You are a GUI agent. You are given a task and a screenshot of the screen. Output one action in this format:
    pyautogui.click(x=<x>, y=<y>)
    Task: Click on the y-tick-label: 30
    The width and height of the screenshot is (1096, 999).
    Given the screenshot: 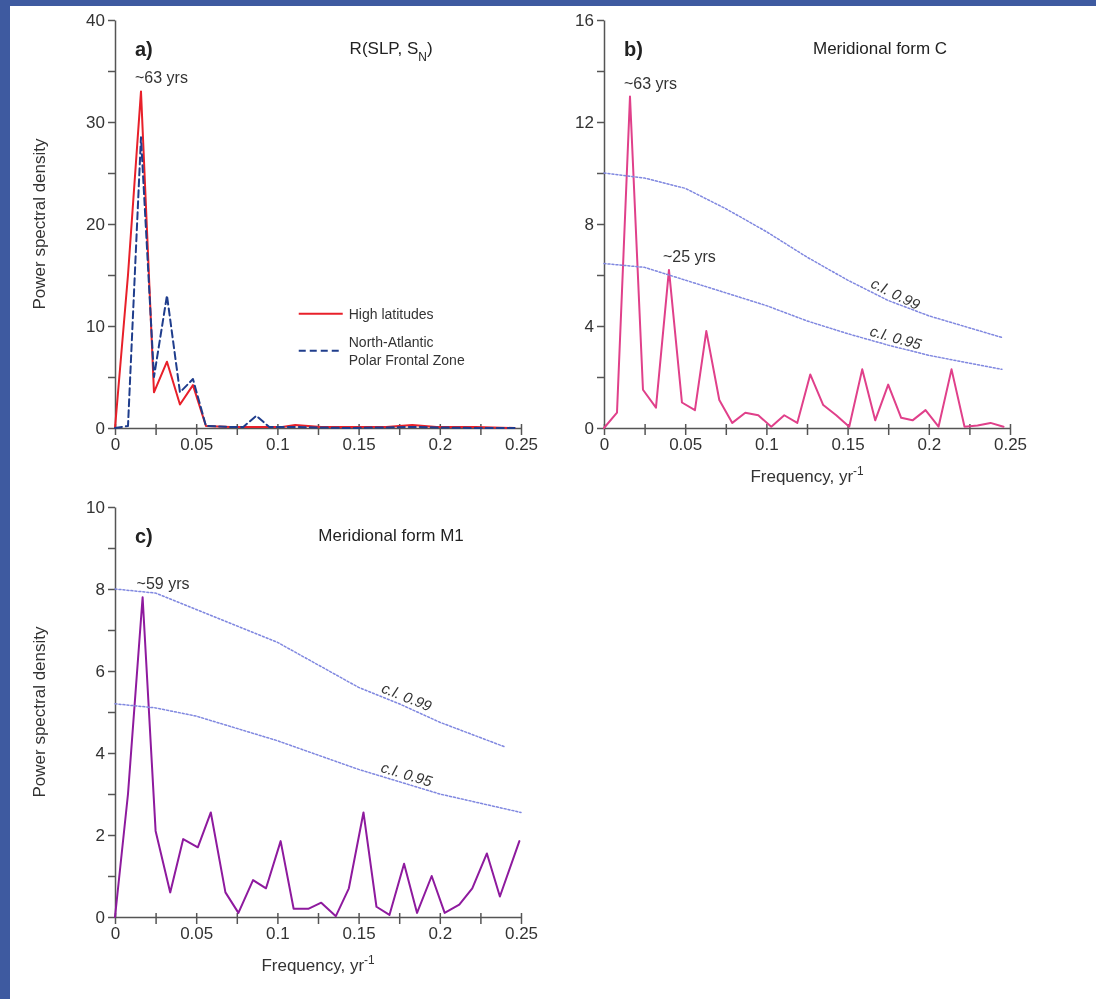 What is the action you would take?
    pyautogui.click(x=95, y=122)
    